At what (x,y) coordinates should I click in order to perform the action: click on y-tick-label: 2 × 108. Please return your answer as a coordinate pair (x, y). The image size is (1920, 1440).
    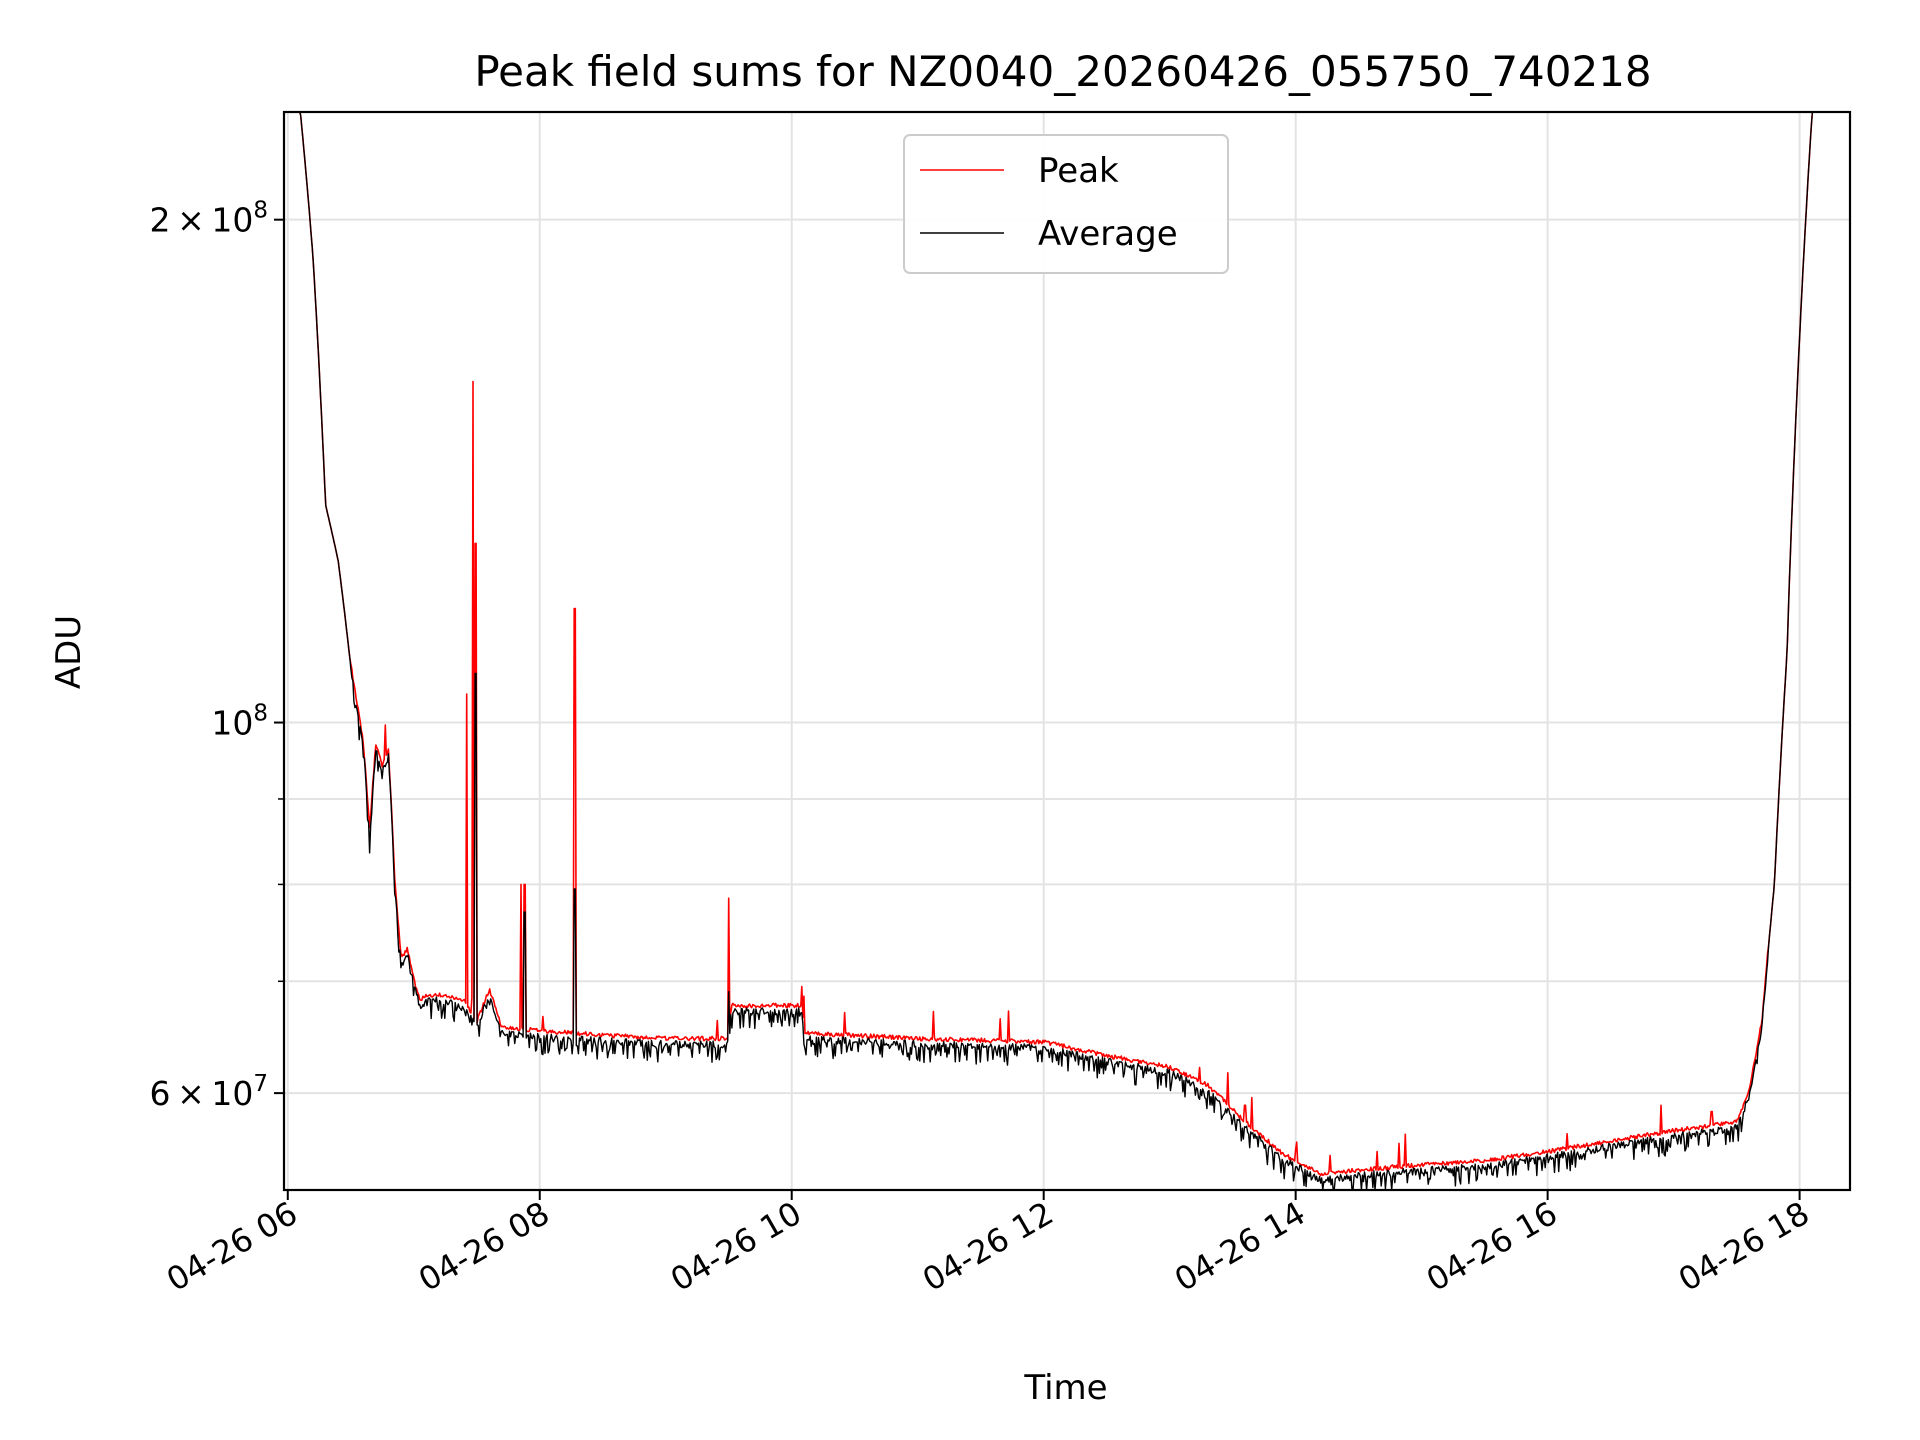
    Looking at the image, I should click on (209, 219).